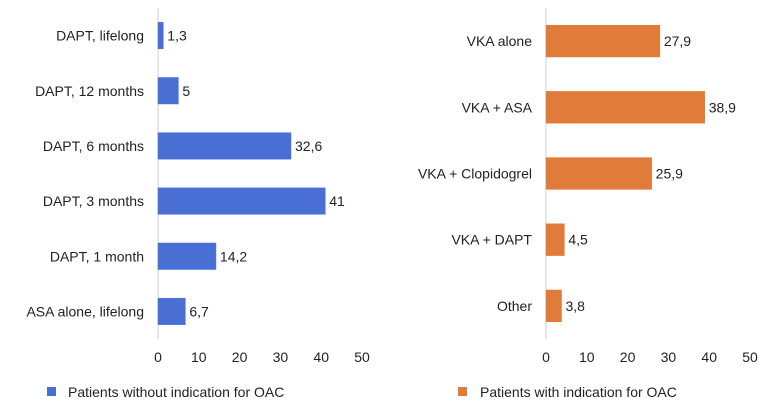  What do you see at coordinates (93, 201) in the screenshot?
I see `category-label: DAPT, 3 months` at bounding box center [93, 201].